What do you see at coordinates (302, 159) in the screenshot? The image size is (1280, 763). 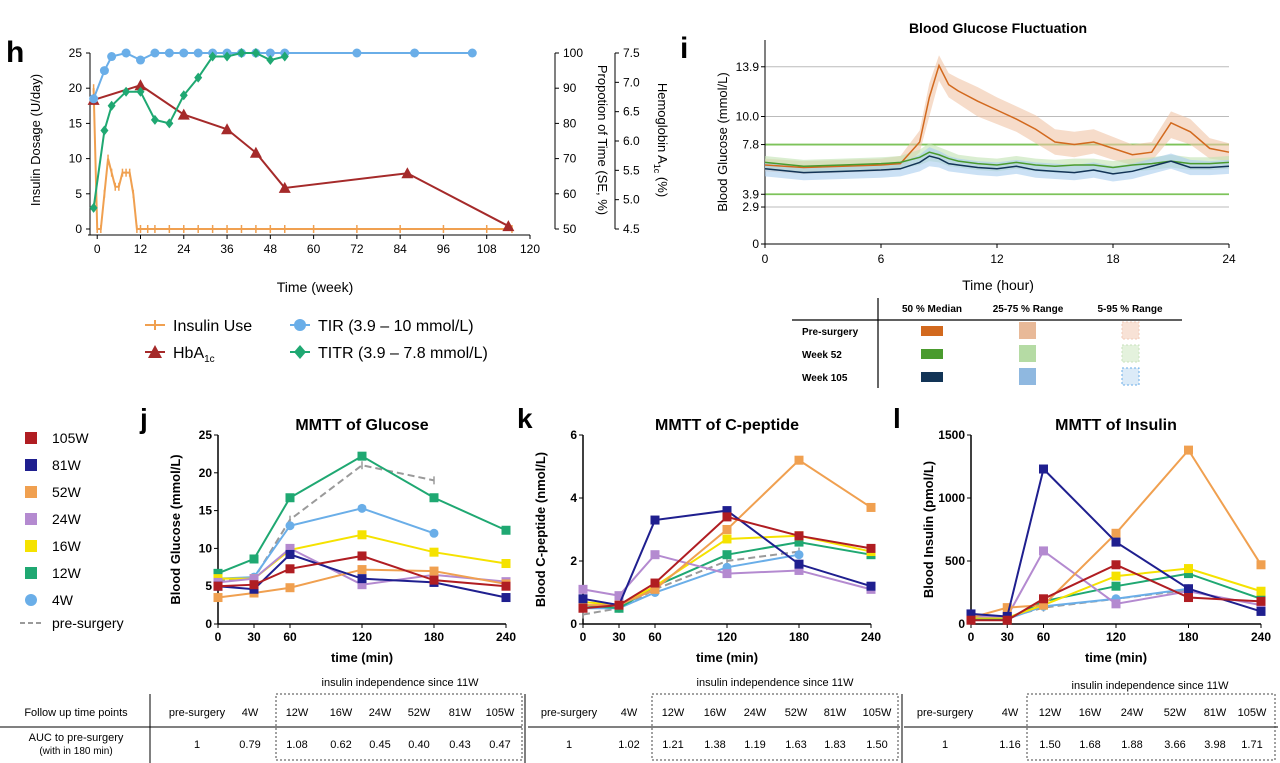 I see `h-line-insulin-use` at bounding box center [302, 159].